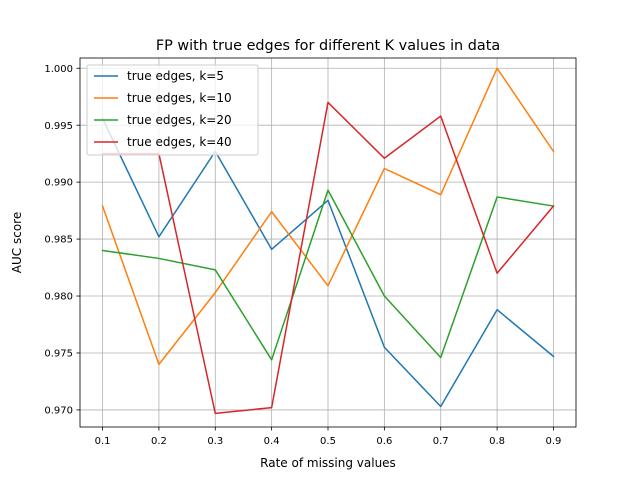 The height and width of the screenshot is (480, 640). I want to click on legend-box, so click(172, 110).